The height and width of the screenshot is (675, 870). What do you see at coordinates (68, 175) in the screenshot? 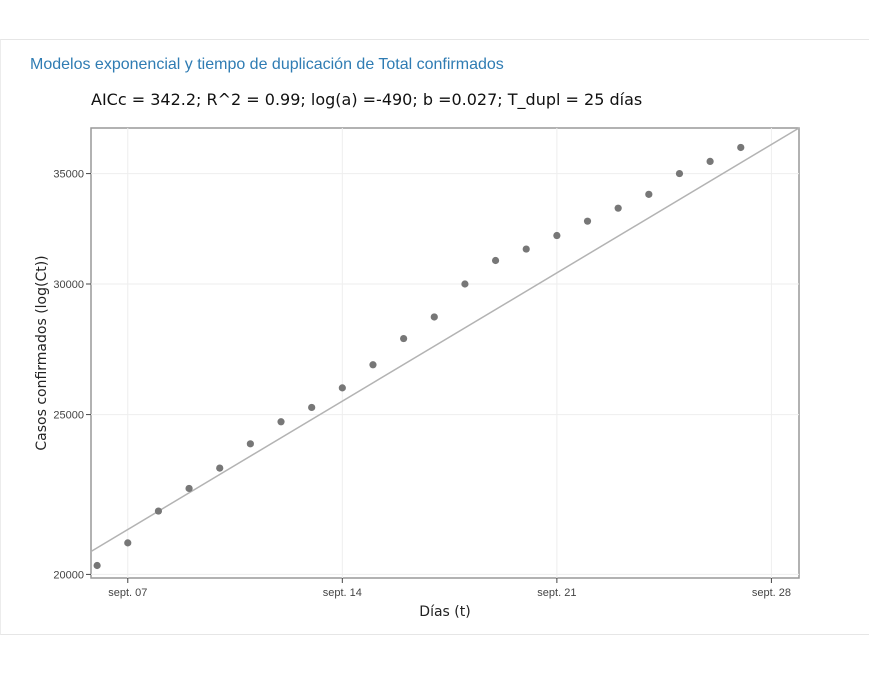
I see `y-tick-label: 35000` at bounding box center [68, 175].